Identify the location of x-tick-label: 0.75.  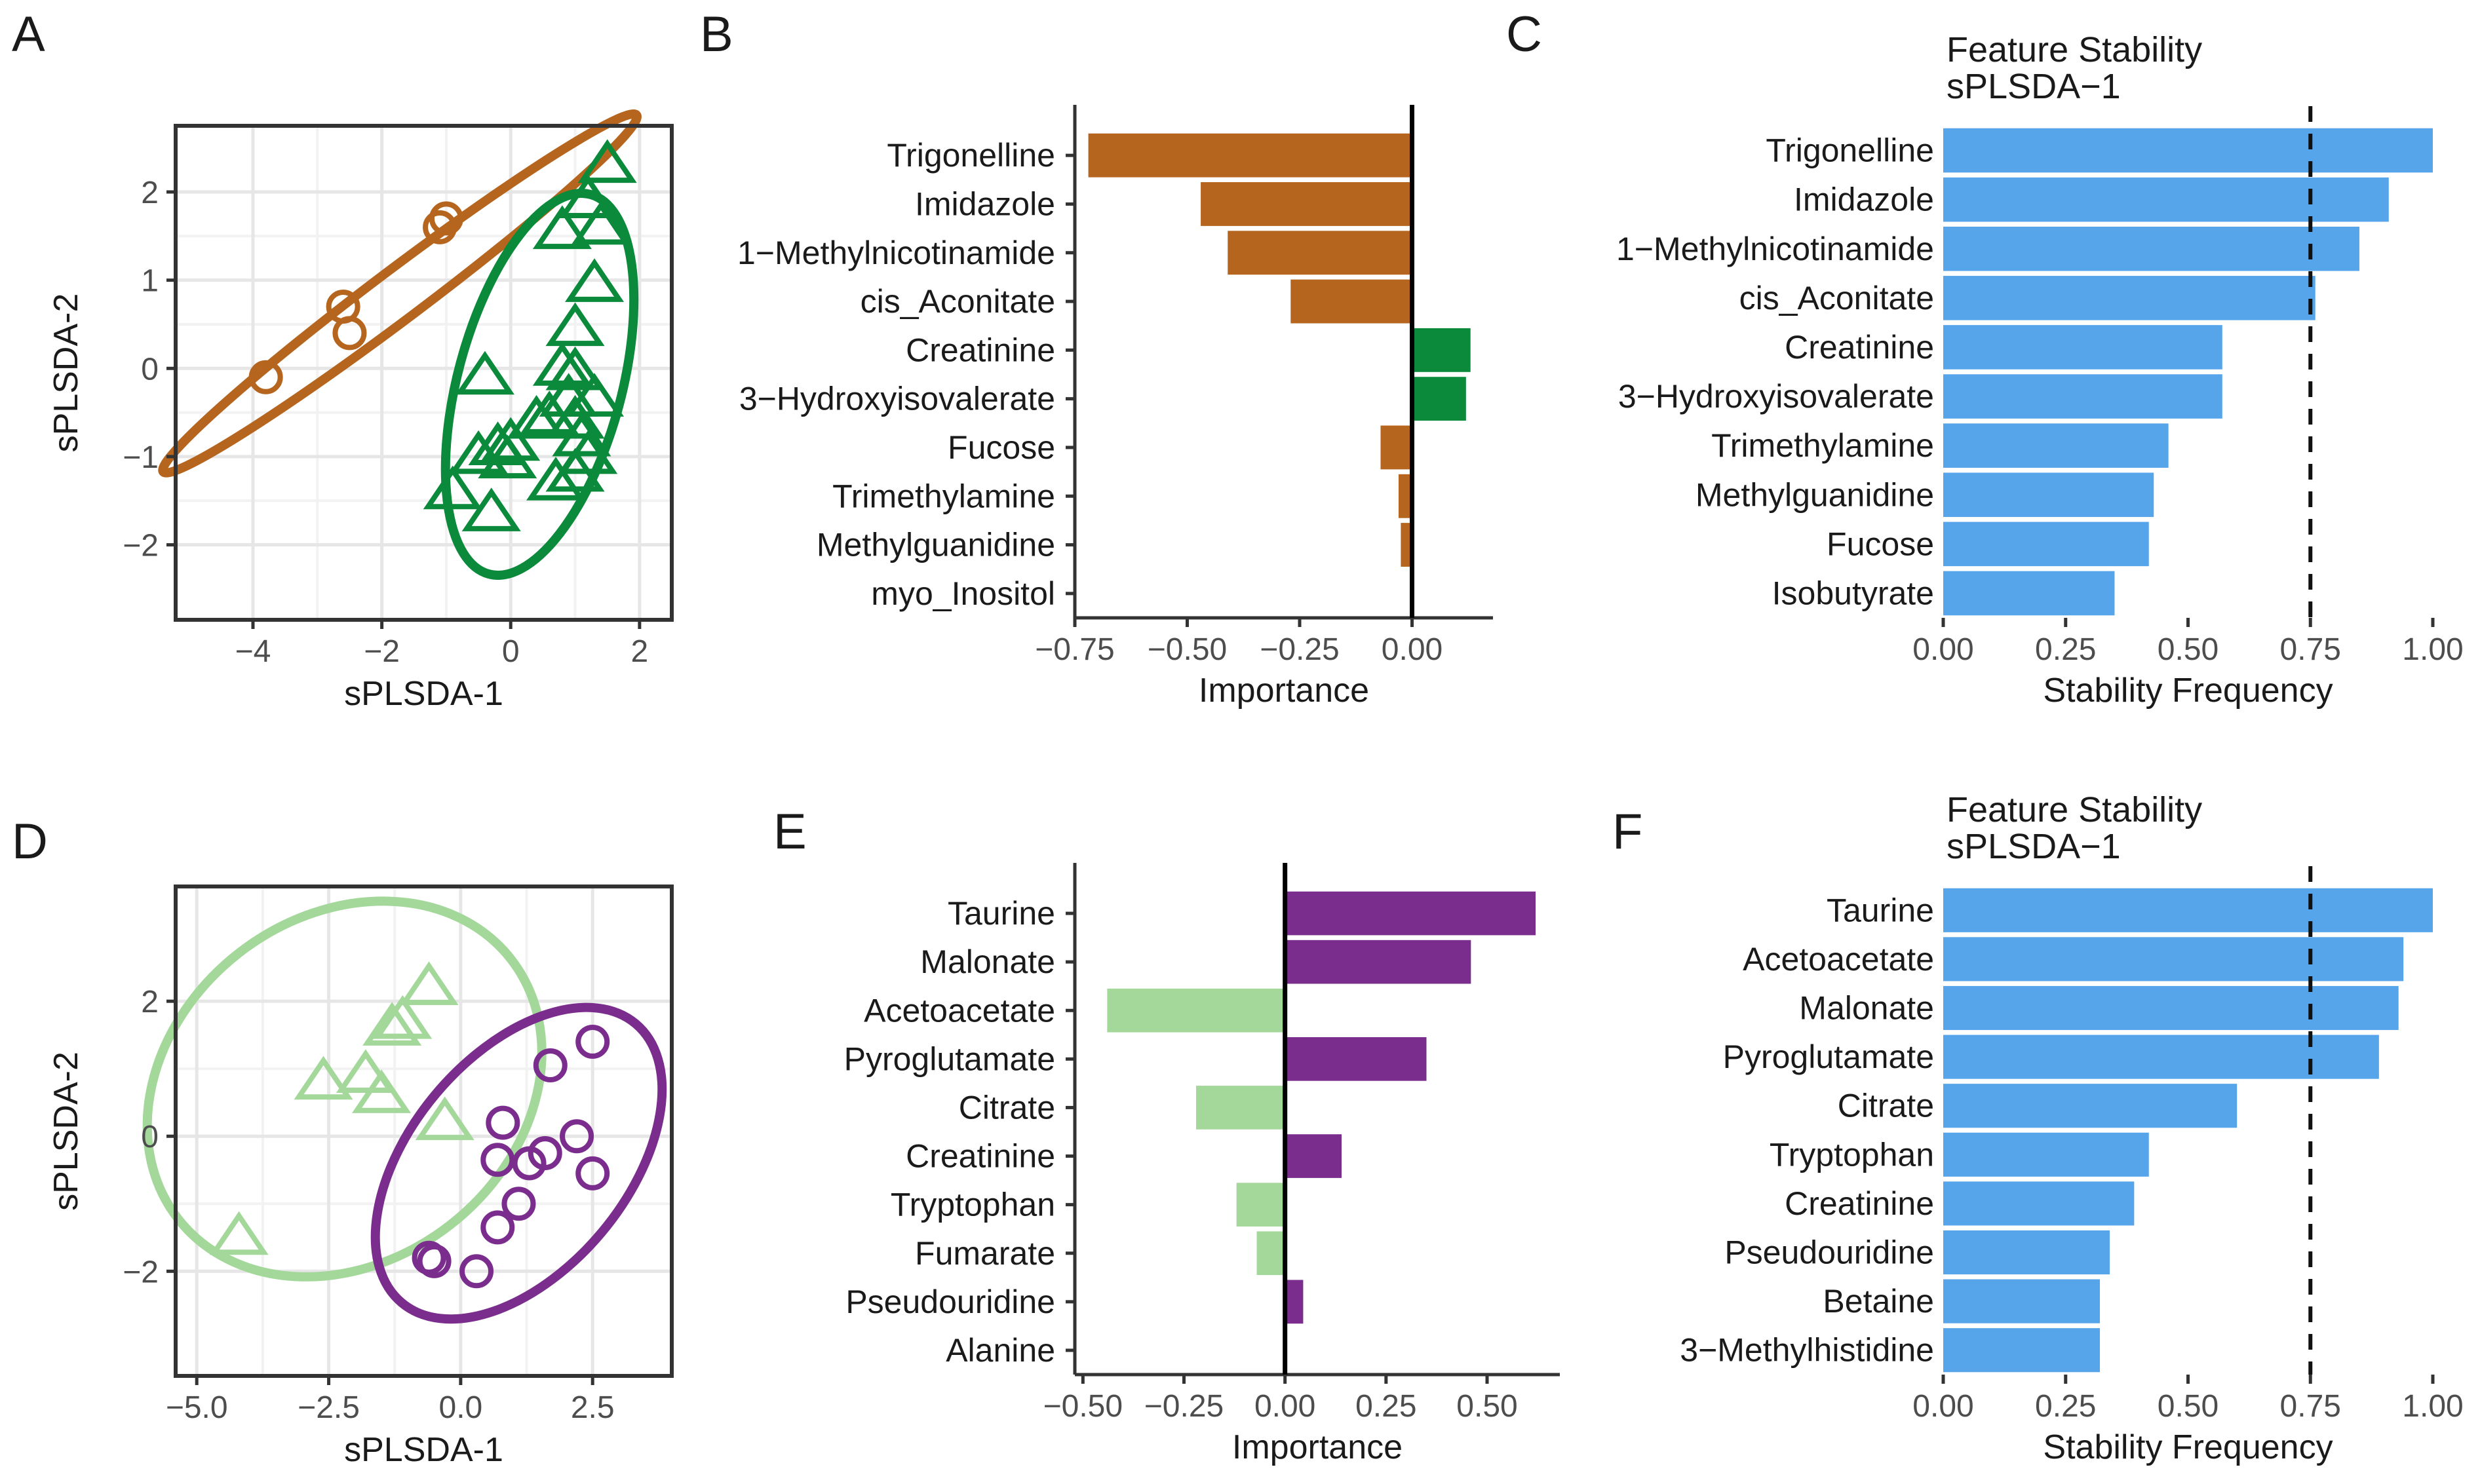
(2310, 1407).